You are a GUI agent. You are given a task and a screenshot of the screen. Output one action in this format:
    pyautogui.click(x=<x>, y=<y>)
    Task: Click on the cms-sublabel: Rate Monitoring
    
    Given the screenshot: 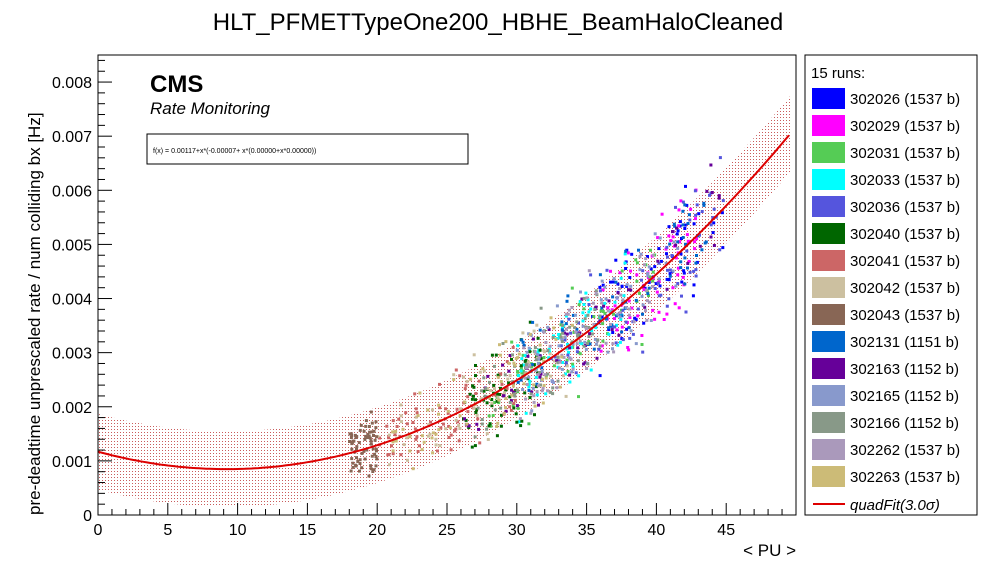 What is the action you would take?
    pyautogui.click(x=210, y=108)
    